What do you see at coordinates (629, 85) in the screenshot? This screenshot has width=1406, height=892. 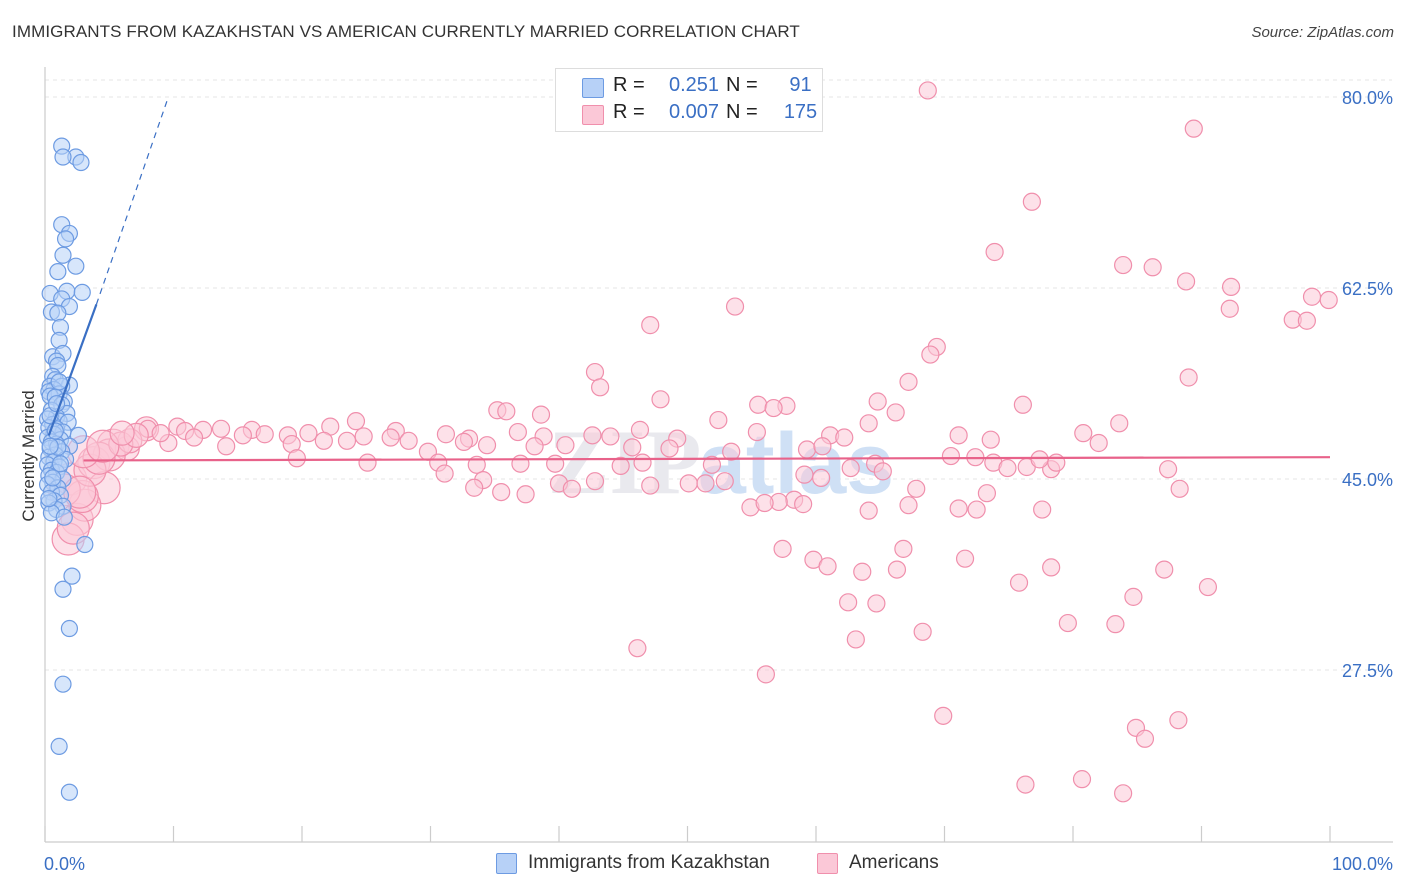 I see `r-label: R =` at bounding box center [629, 85].